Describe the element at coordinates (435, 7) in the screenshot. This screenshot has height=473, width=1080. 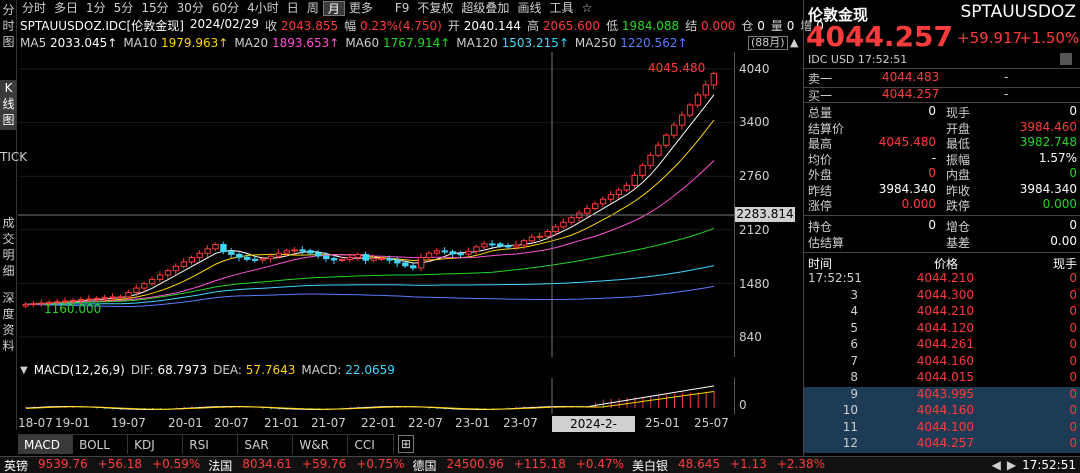
I see `tool-adjust: 不复权` at that location.